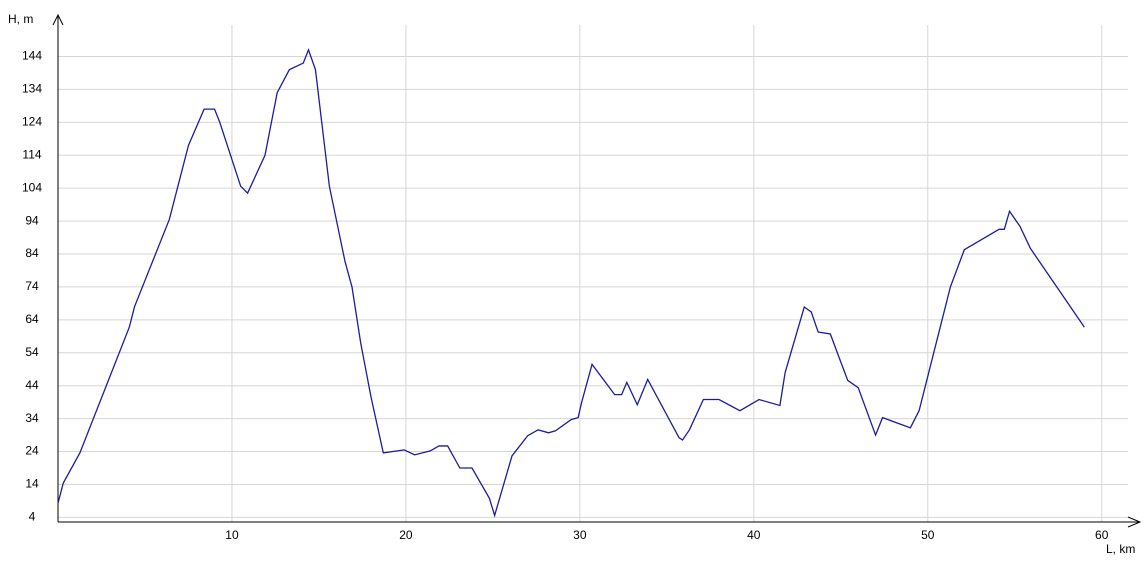 The height and width of the screenshot is (563, 1146). I want to click on y-tick-label: 54, so click(32, 352).